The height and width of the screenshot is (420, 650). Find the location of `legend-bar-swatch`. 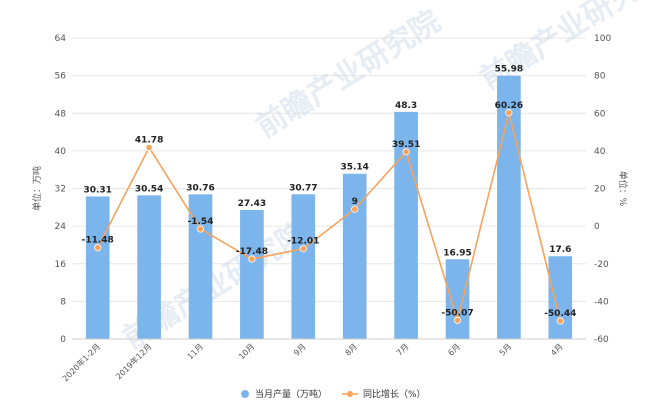

legend-bar-swatch is located at coordinates (245, 394).